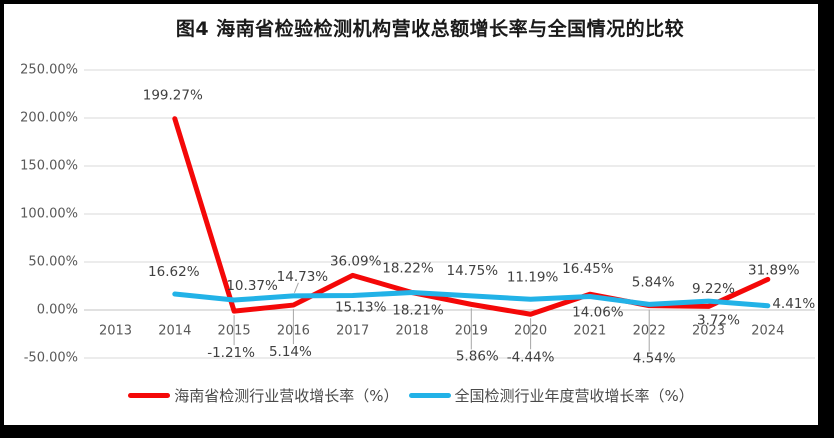  What do you see at coordinates (352, 331) in the screenshot?
I see `x-tick-label: 2017` at bounding box center [352, 331].